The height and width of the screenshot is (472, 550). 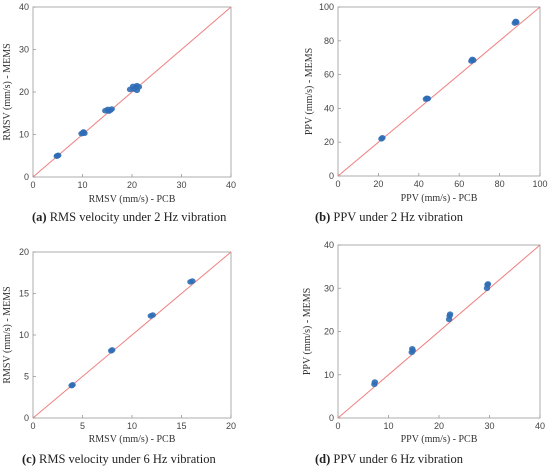 I want to click on panel-d-x-tick-label: 30, so click(x=489, y=426).